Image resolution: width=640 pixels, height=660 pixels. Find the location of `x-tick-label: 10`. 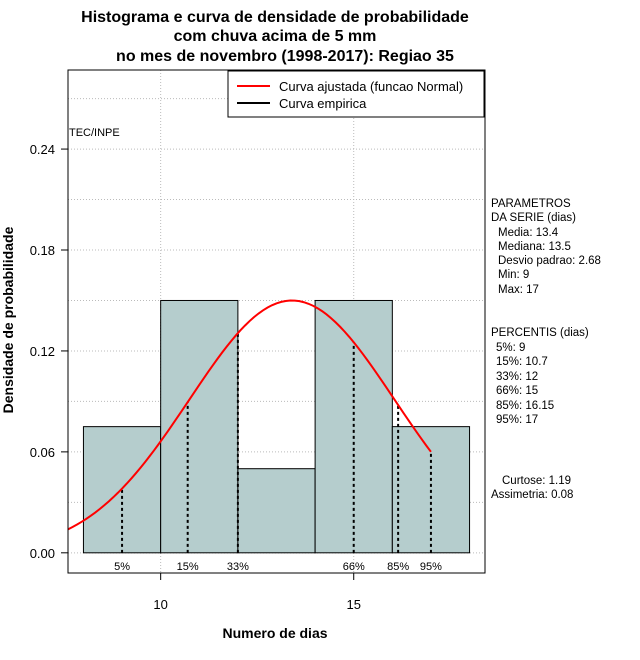

x-tick-label: 10 is located at coordinates (160, 604).